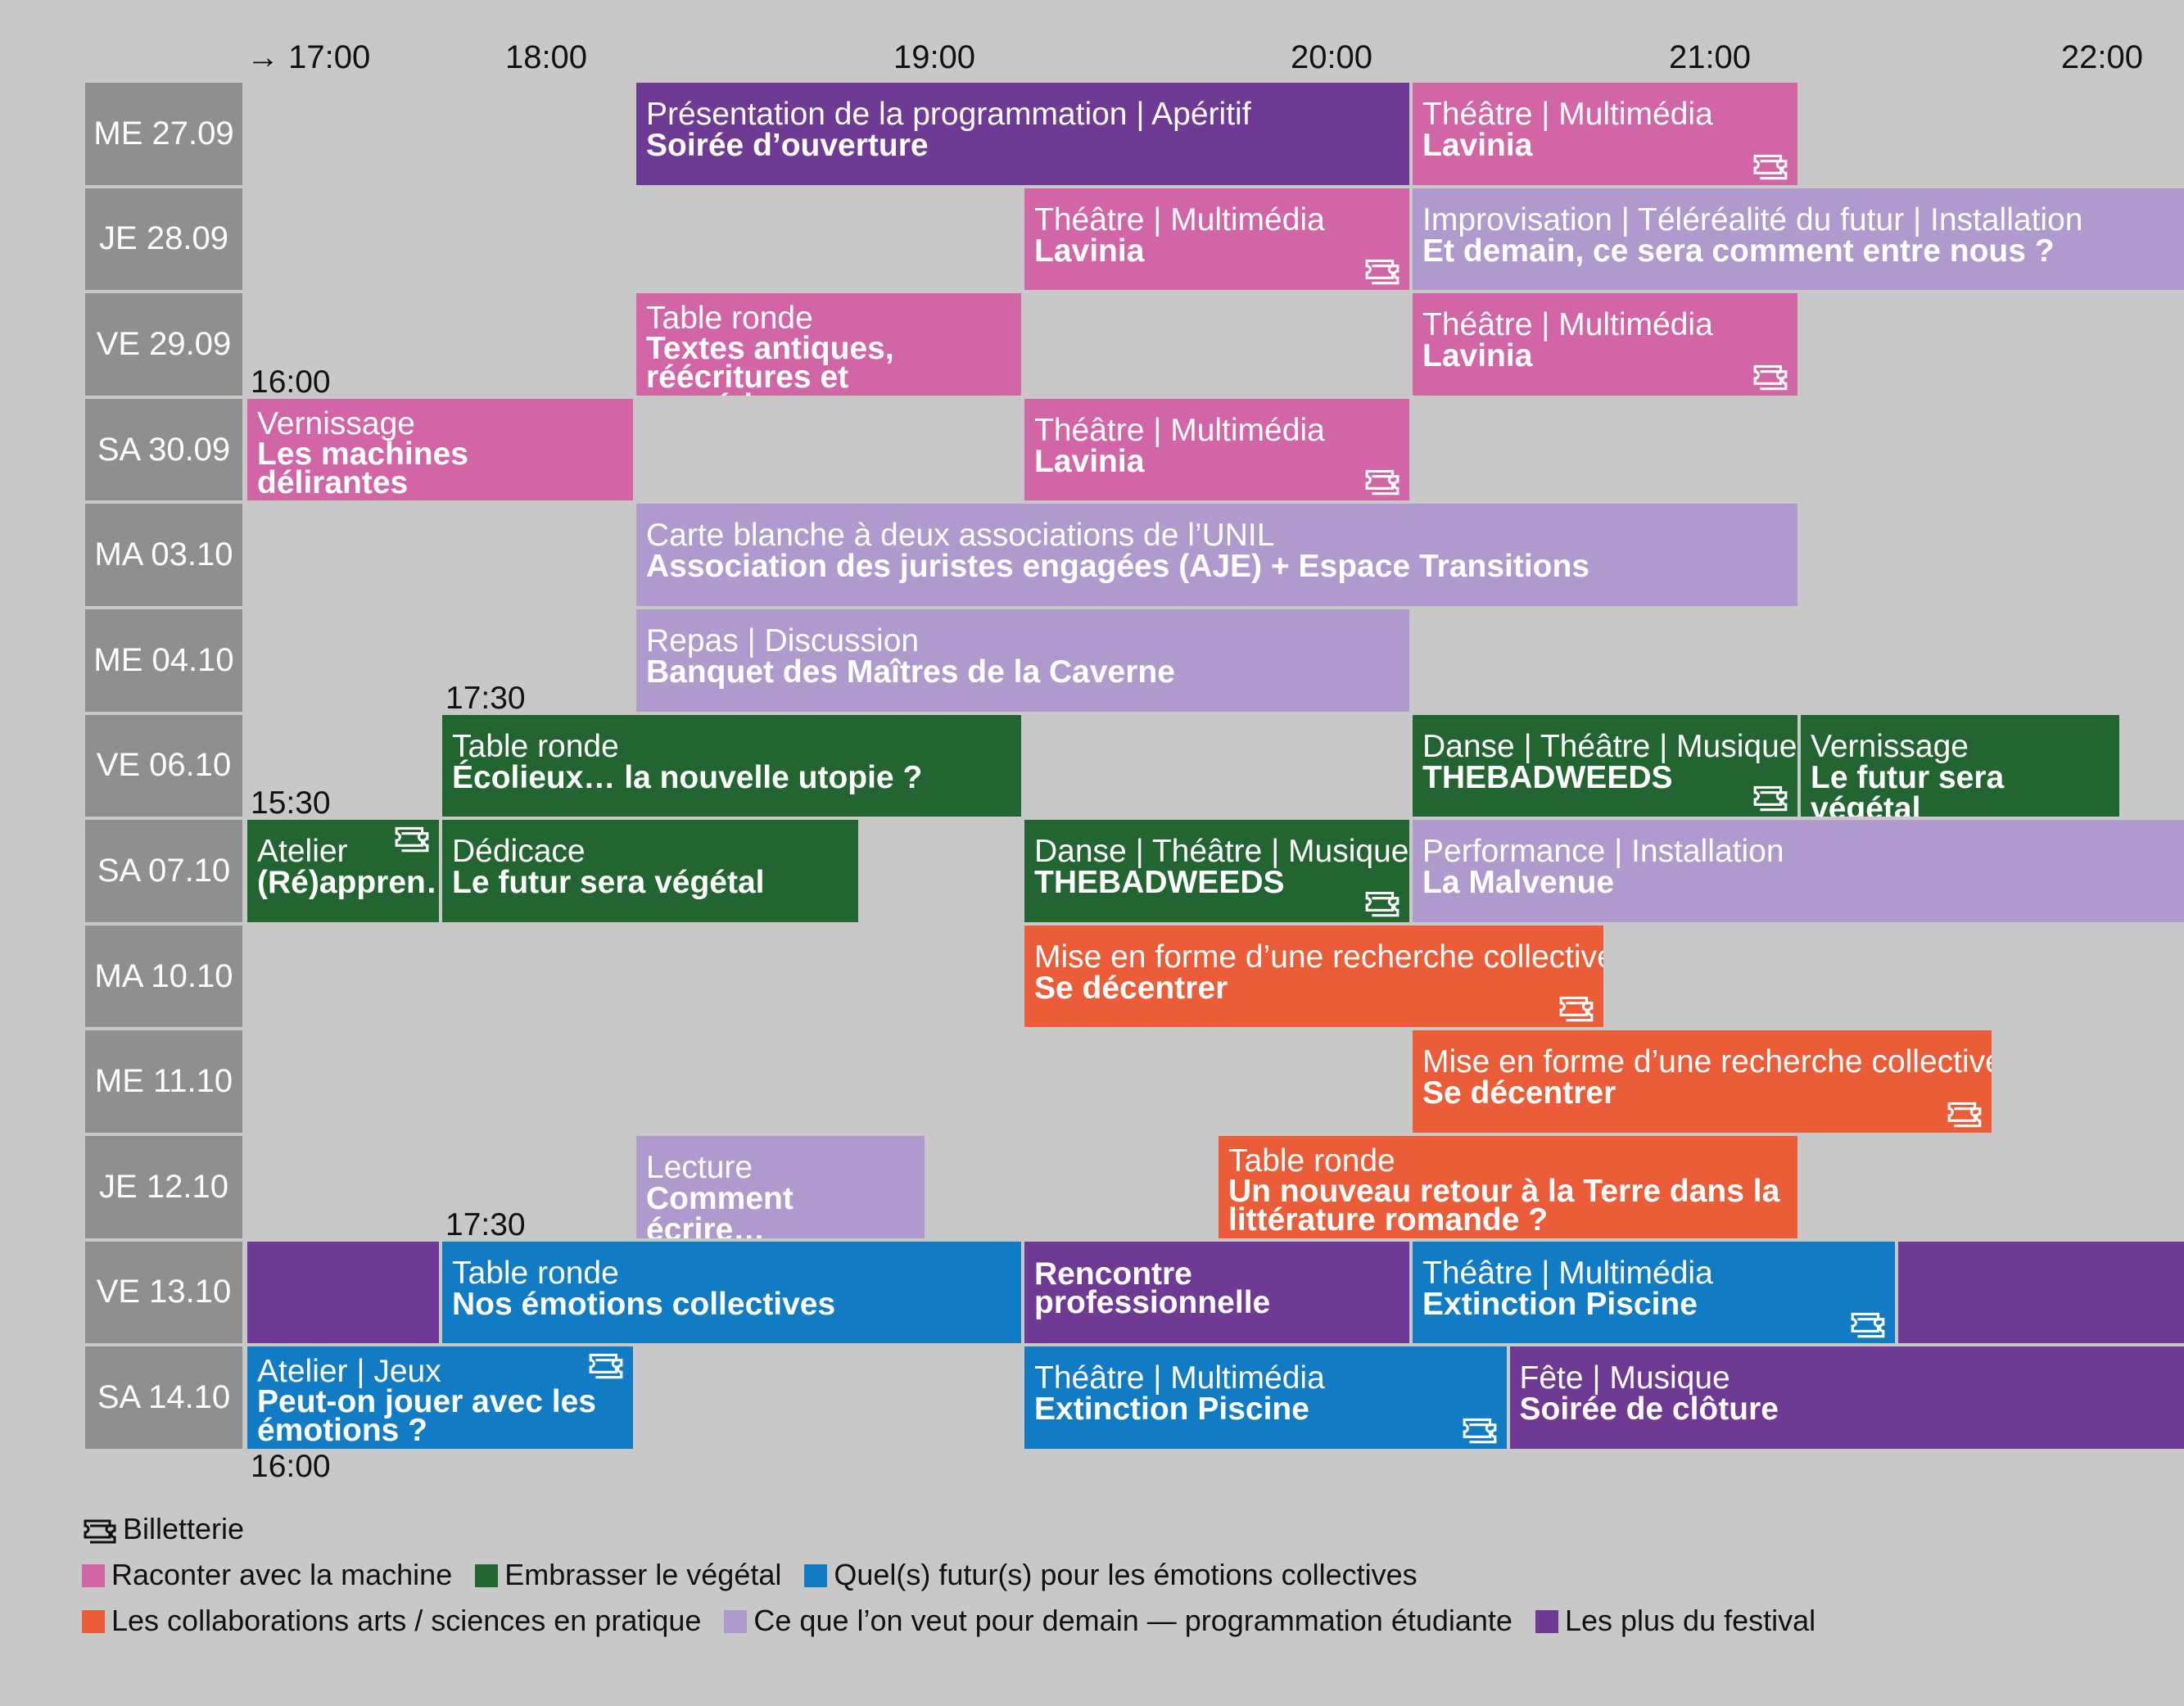  I want to click on event-title: Écolieux… la nouvelle utopie ?, so click(687, 777).